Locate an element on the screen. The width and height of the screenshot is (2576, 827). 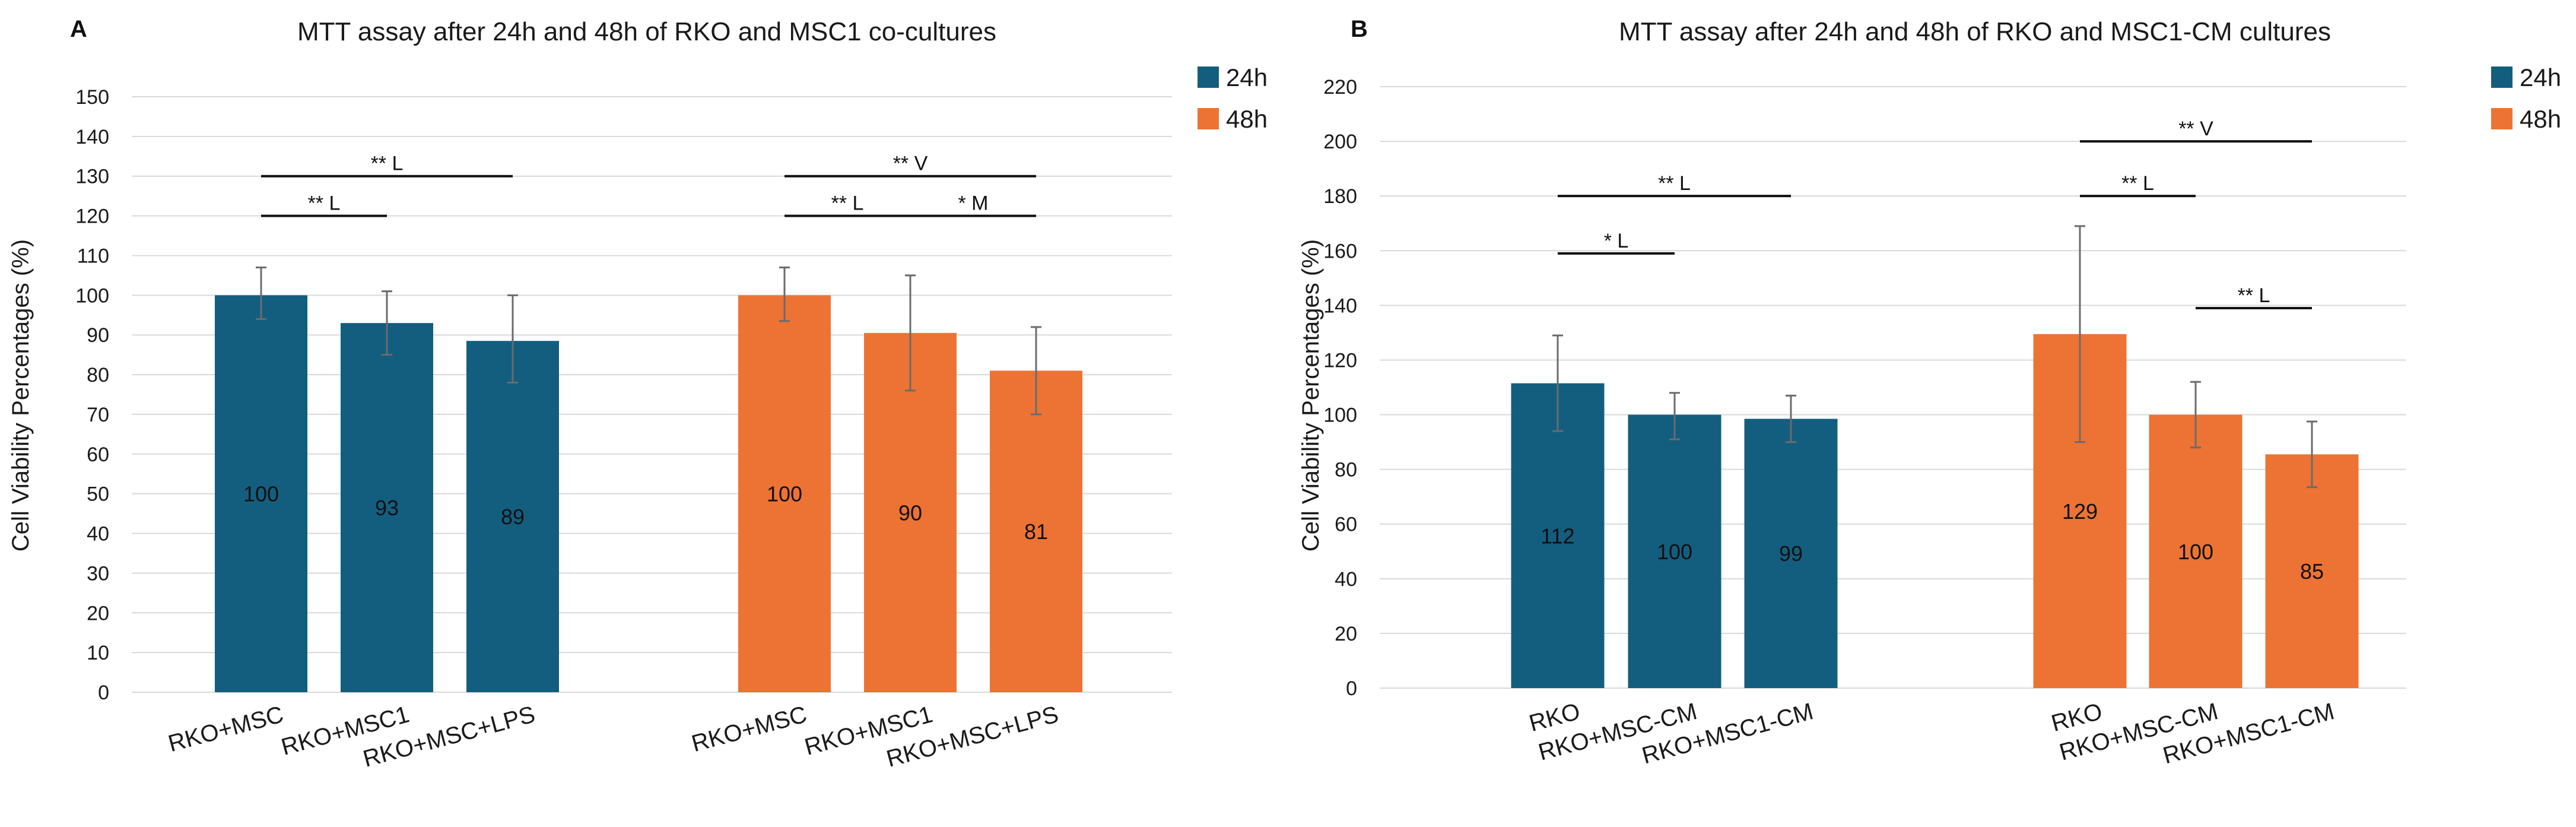
y-tick-label: 180 is located at coordinates (1340, 196).